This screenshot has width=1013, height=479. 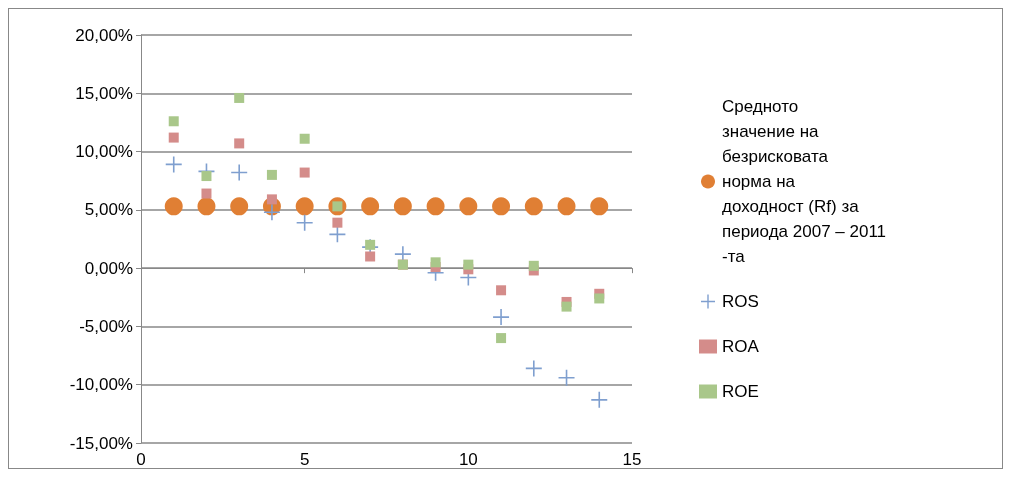 What do you see at coordinates (101, 385) in the screenshot?
I see `y-tick-label: -10,00%` at bounding box center [101, 385].